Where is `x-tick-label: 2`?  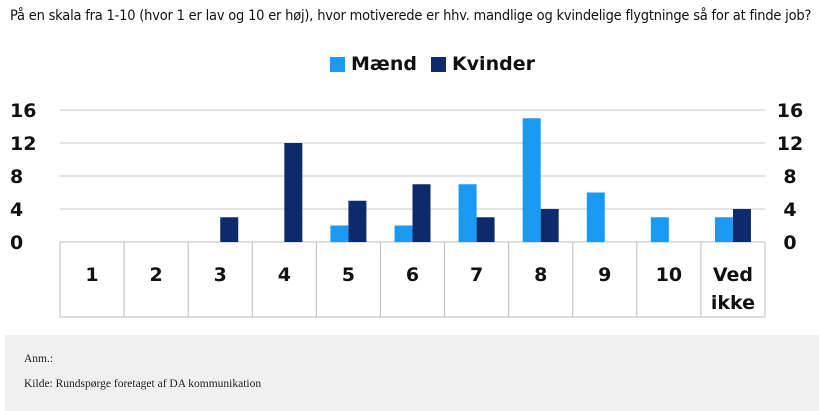
x-tick-label: 2 is located at coordinates (156, 275).